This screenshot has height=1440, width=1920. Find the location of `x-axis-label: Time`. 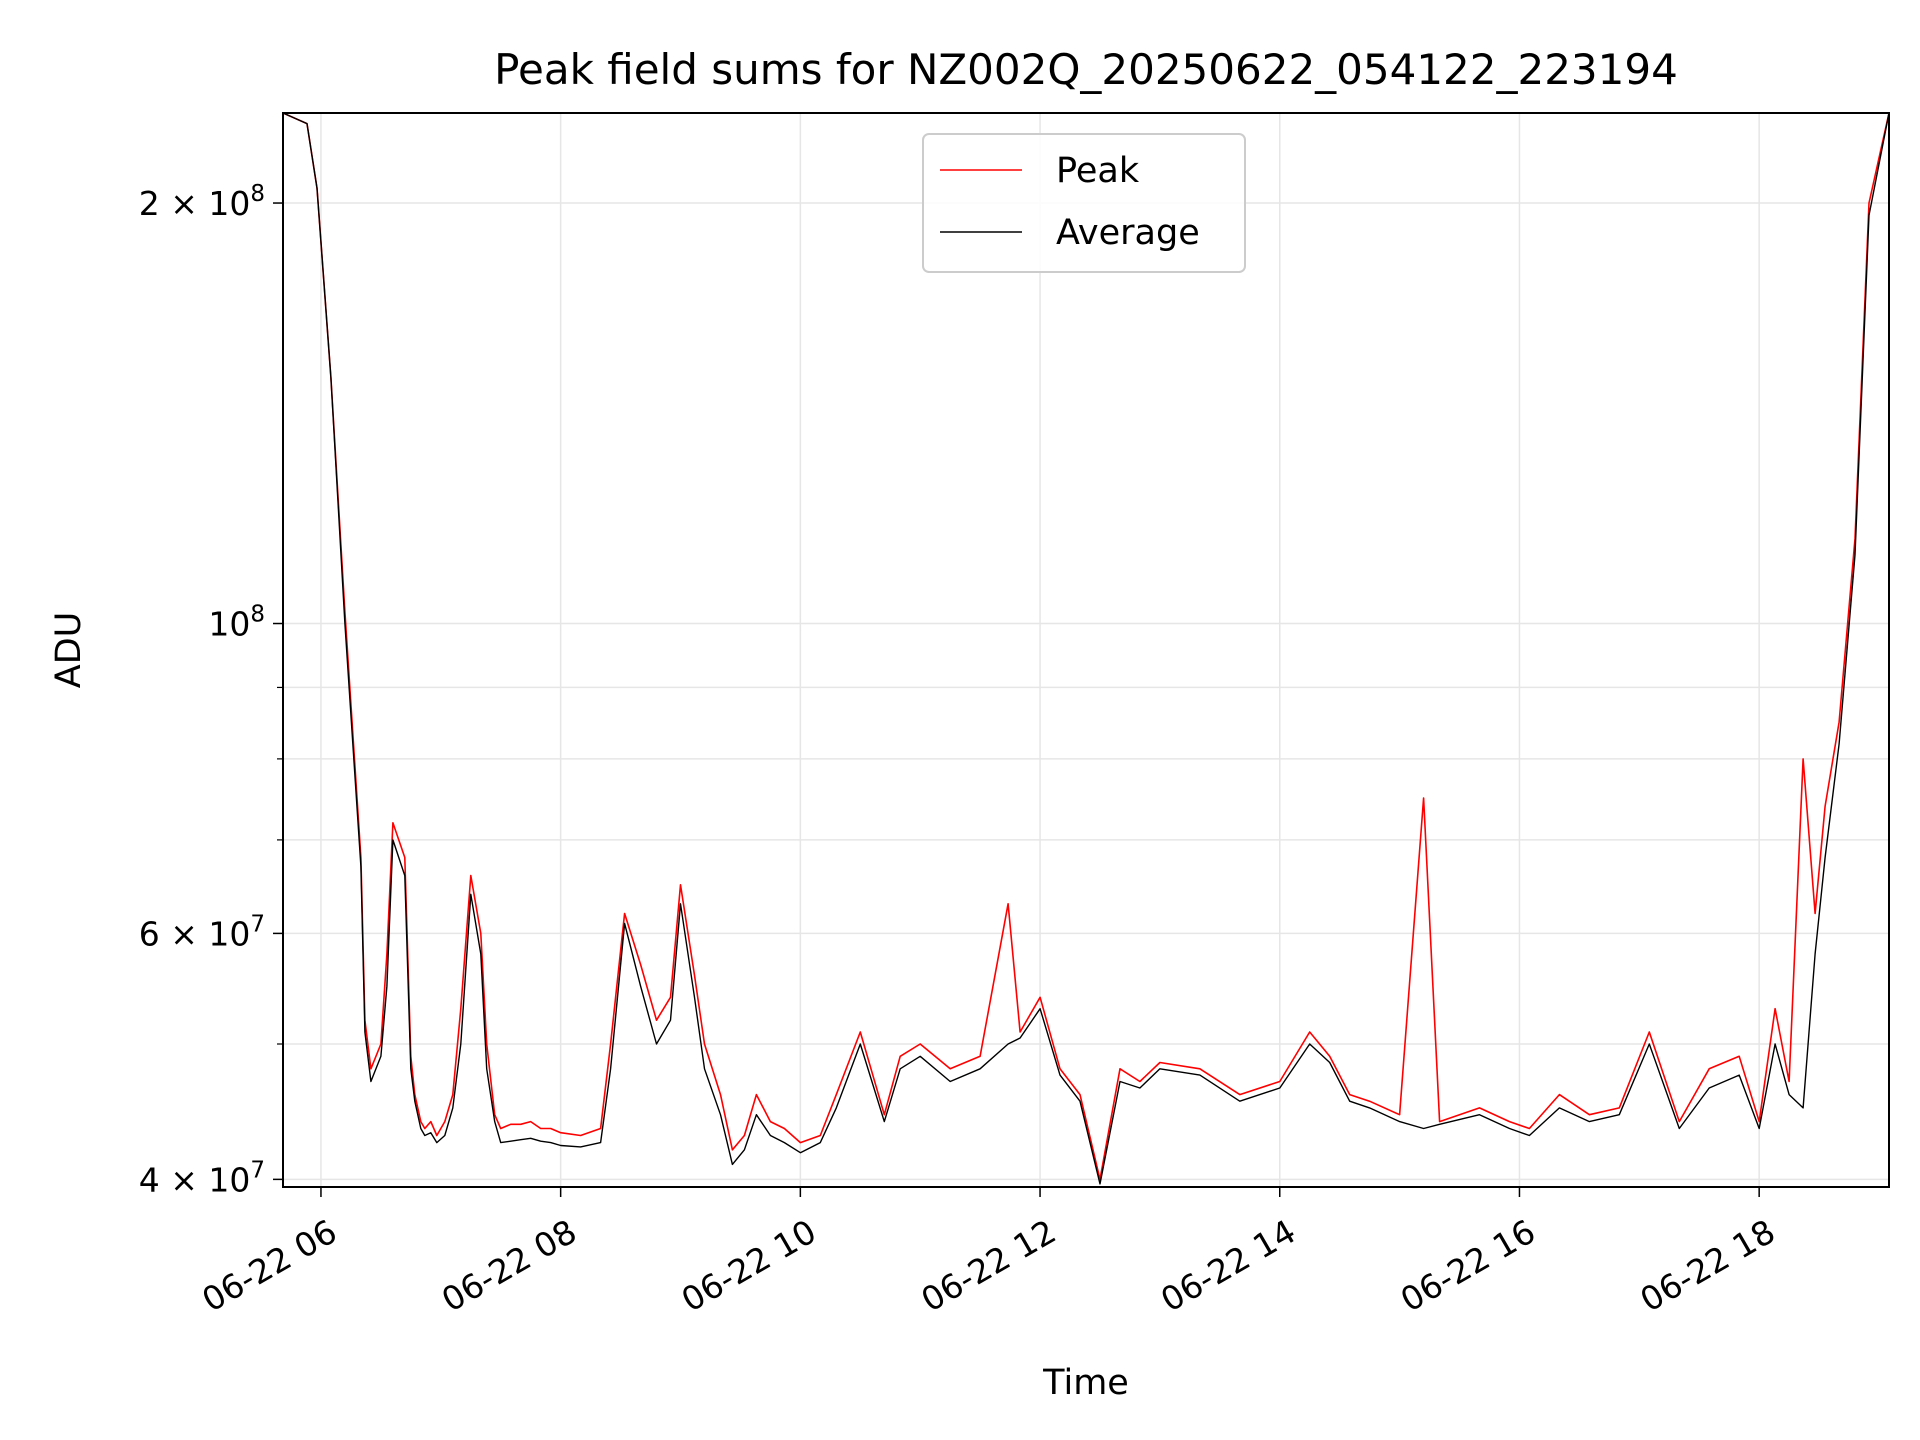

x-axis-label: Time is located at coordinates (1085, 1383).